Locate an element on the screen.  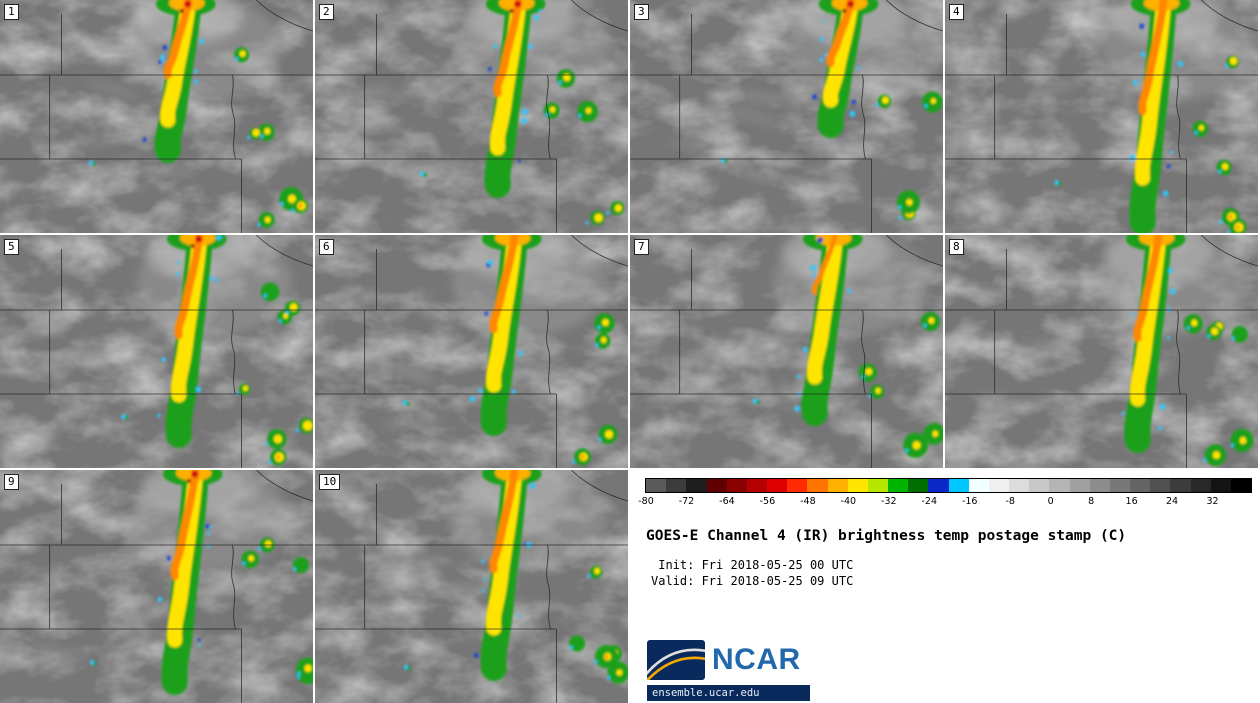
colorbar-tick-labels: -80 -72 -64 -56 -48 -40 -32 -24 -16 -8 0 8 16 24 32 is located at coordinates (945, 502).